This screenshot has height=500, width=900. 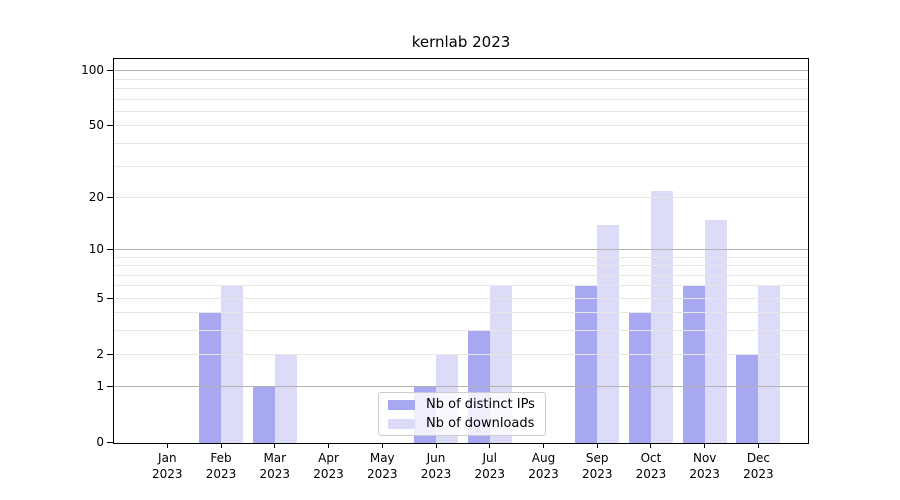 What do you see at coordinates (221, 466) in the screenshot?
I see `x-tick-label: Feb 2023` at bounding box center [221, 466].